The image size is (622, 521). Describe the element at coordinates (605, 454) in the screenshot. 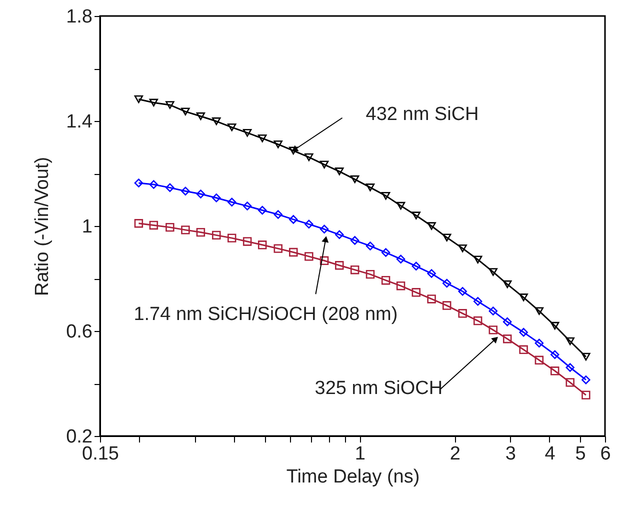

I see `x-tick-label: 6` at that location.